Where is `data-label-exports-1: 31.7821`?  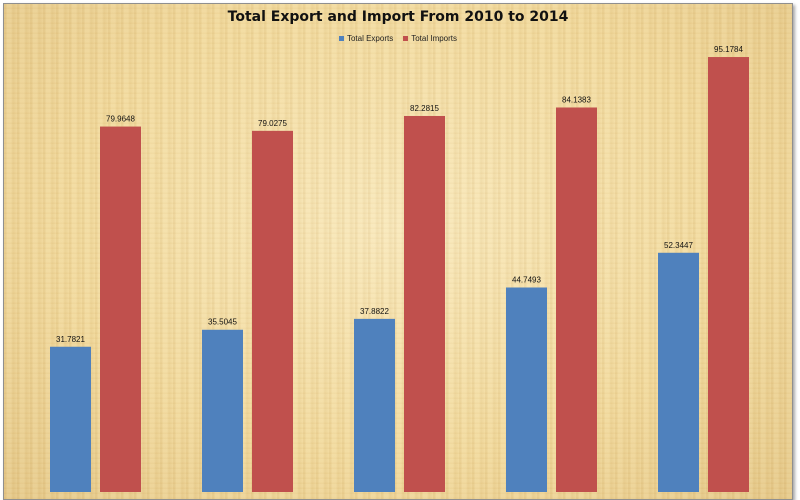
data-label-exports-1: 31.7821 is located at coordinates (70, 339).